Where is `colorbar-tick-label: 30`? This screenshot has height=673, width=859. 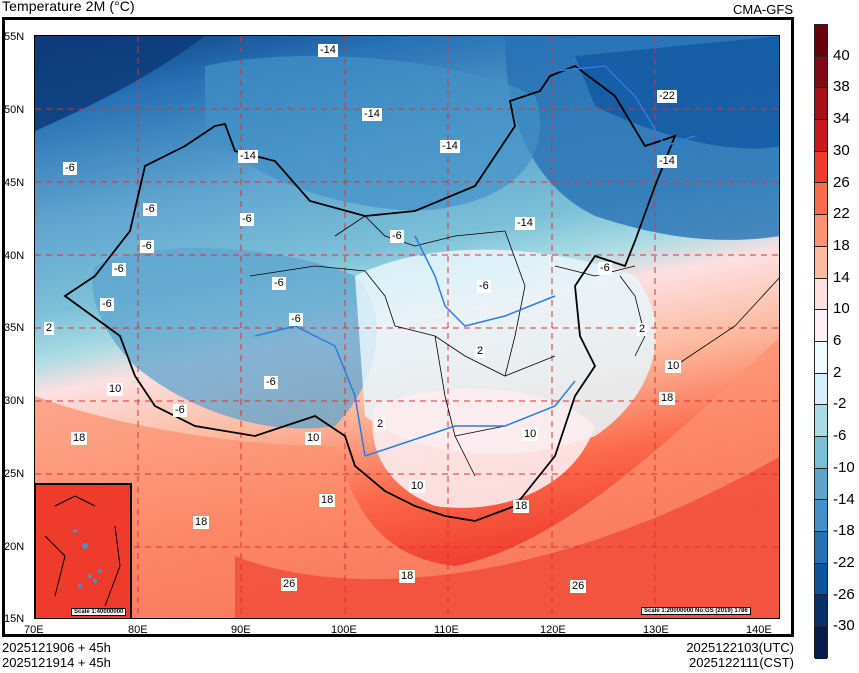 colorbar-tick-label: 30 is located at coordinates (841, 150).